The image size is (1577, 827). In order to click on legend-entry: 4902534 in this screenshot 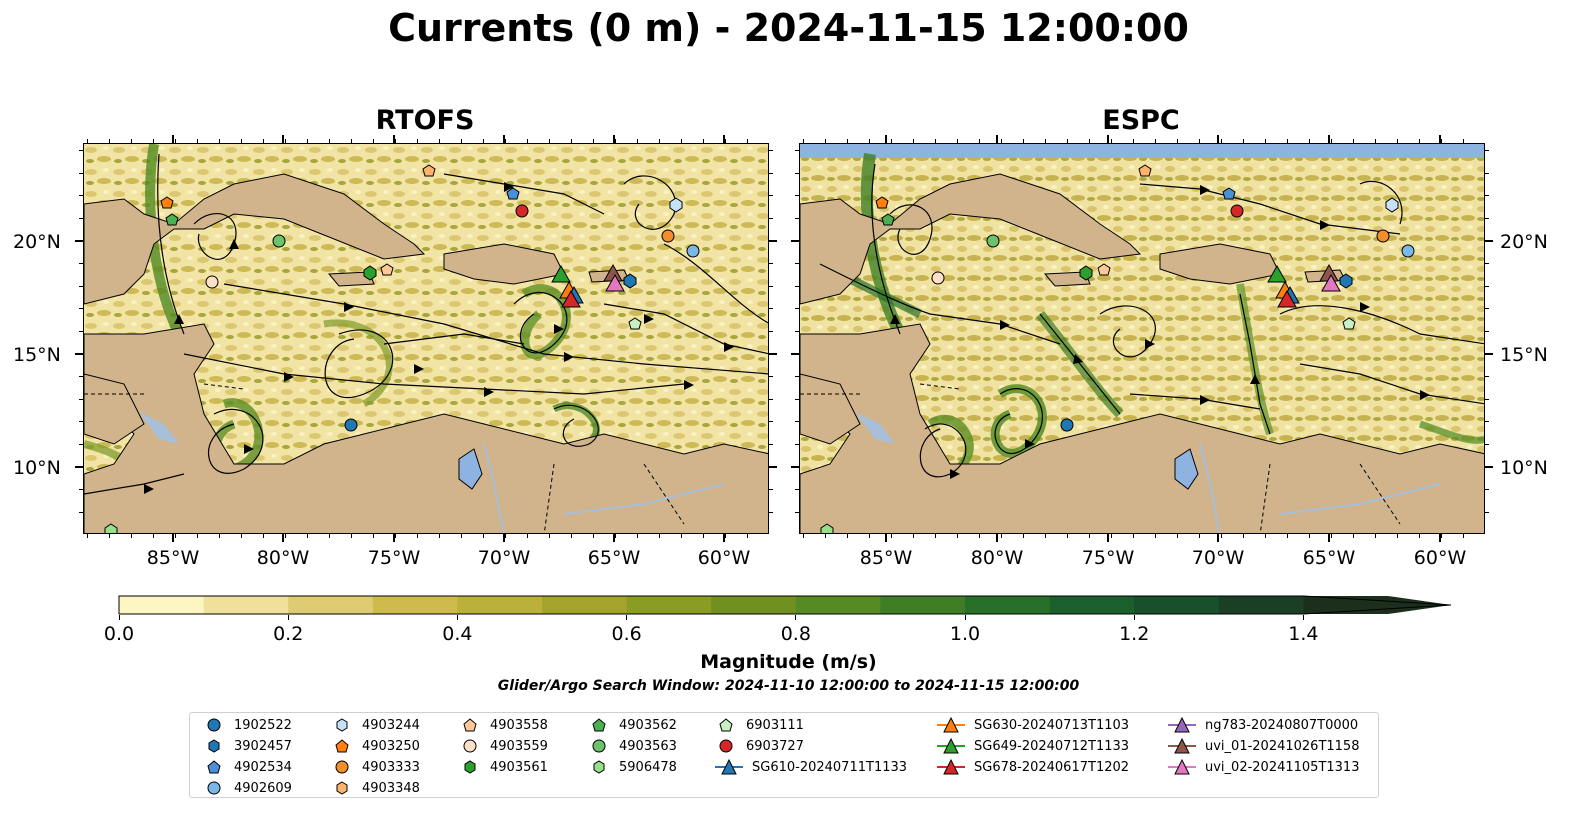, I will do `click(247, 767)`.